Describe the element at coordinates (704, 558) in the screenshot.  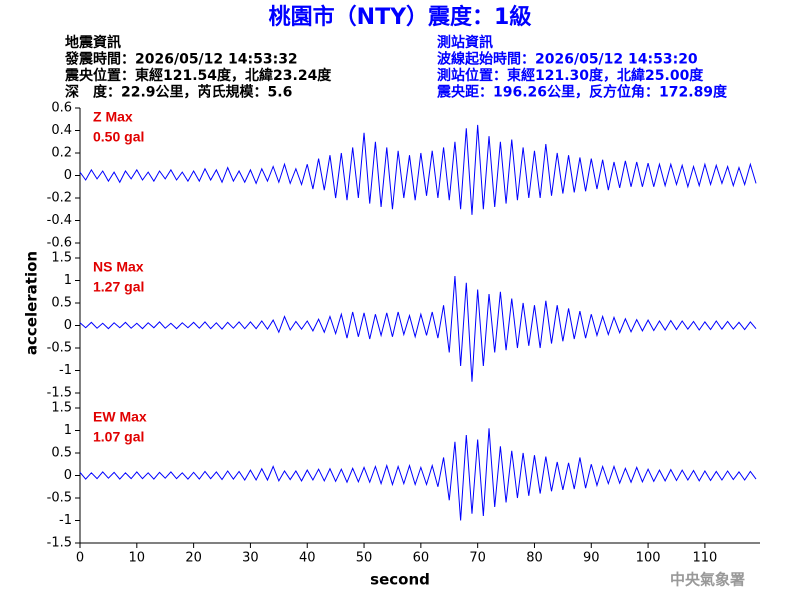
I see `x-tick-label: 110` at that location.